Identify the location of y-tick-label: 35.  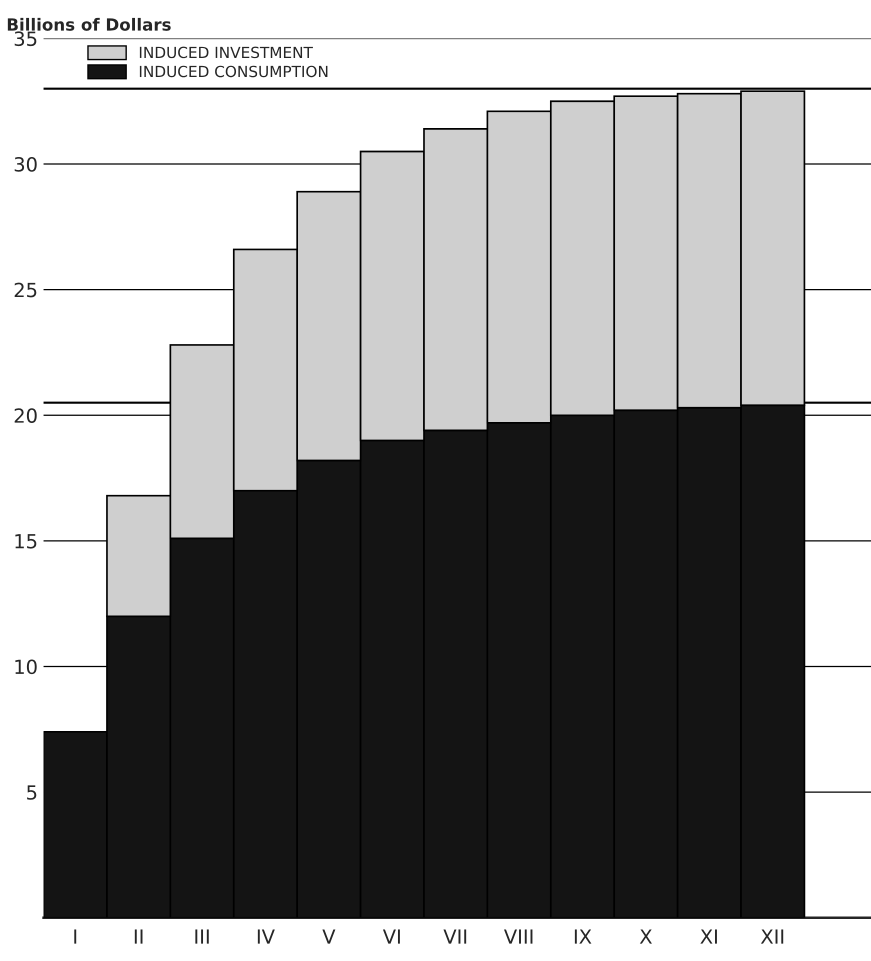
(25, 38).